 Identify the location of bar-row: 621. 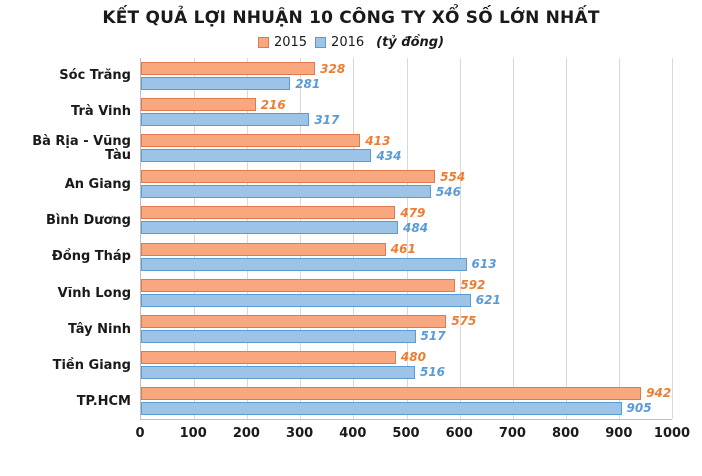
(406, 300).